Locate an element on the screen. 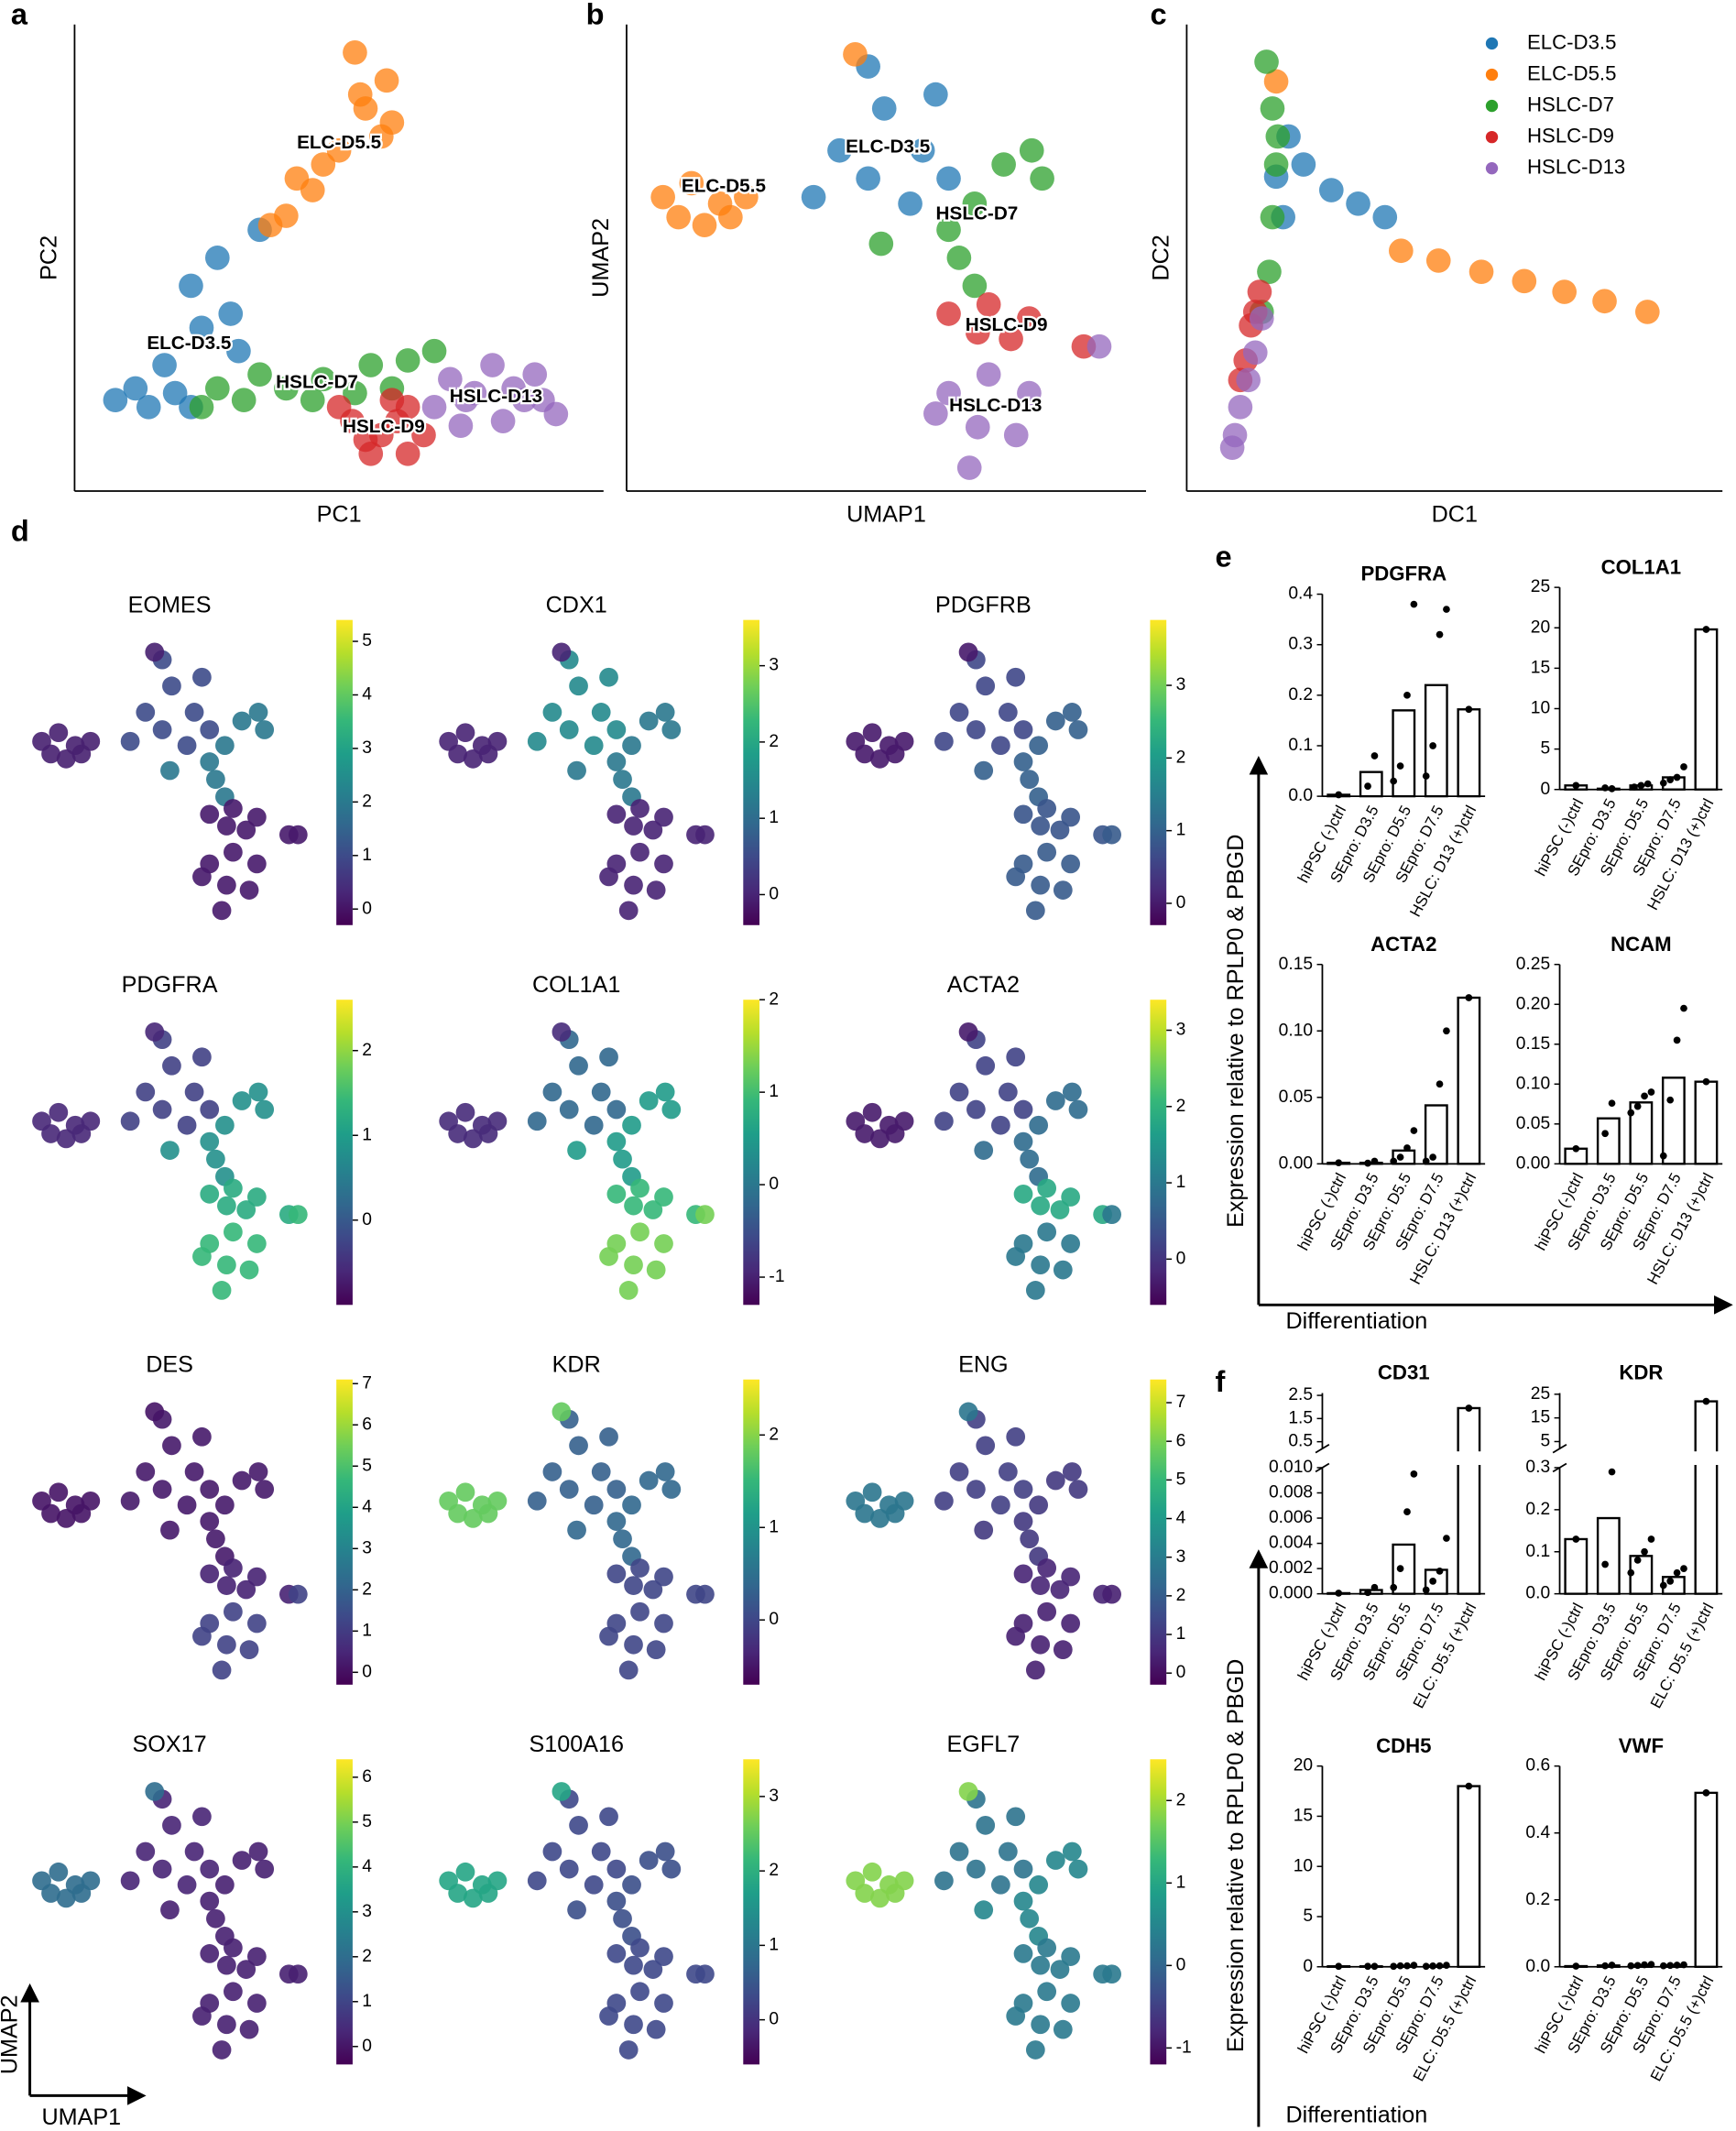 The width and height of the screenshot is (1736, 2131). y-tick-label: 5 is located at coordinates (1545, 1441).